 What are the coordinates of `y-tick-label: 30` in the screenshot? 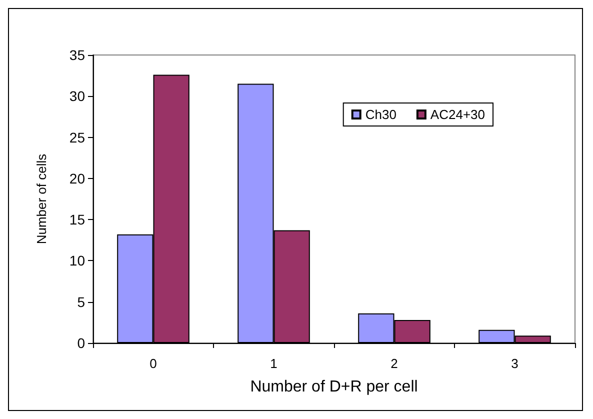 It's located at (77, 96).